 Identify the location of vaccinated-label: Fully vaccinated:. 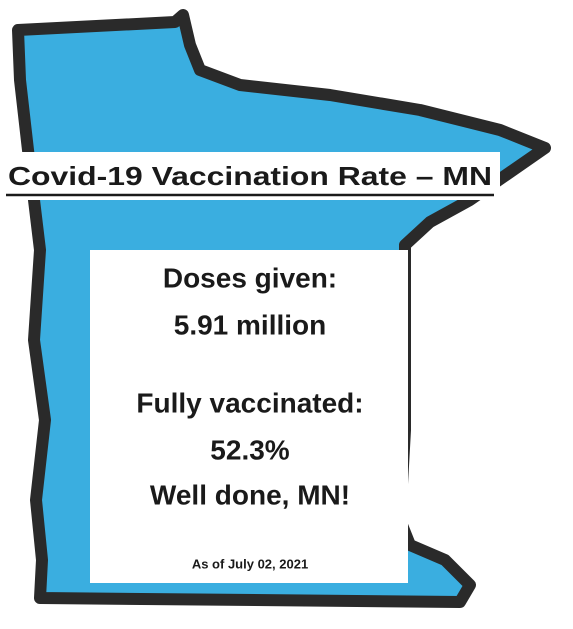
(249, 402).